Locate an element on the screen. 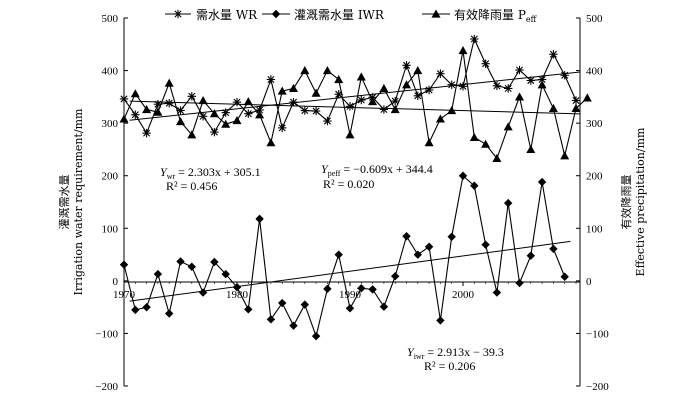  wr-legend-marker is located at coordinates (178, 14).